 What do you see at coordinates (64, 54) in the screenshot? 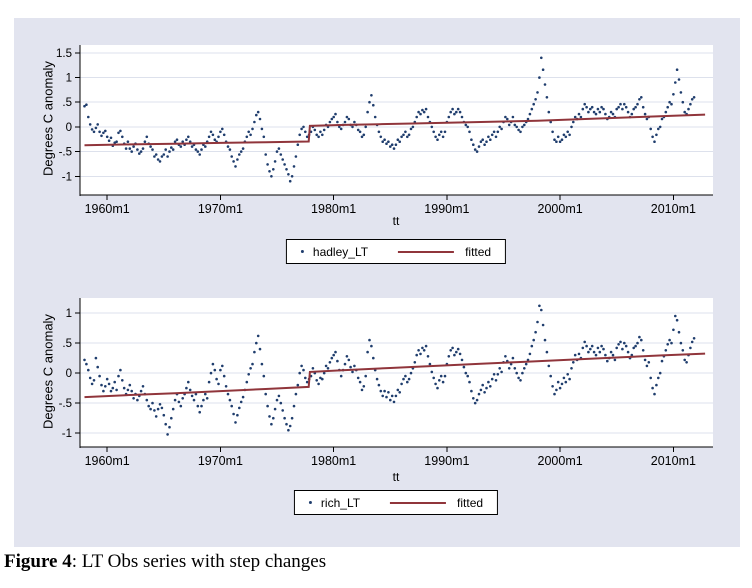
I see `y-tick-label: 1.5` at bounding box center [64, 54].